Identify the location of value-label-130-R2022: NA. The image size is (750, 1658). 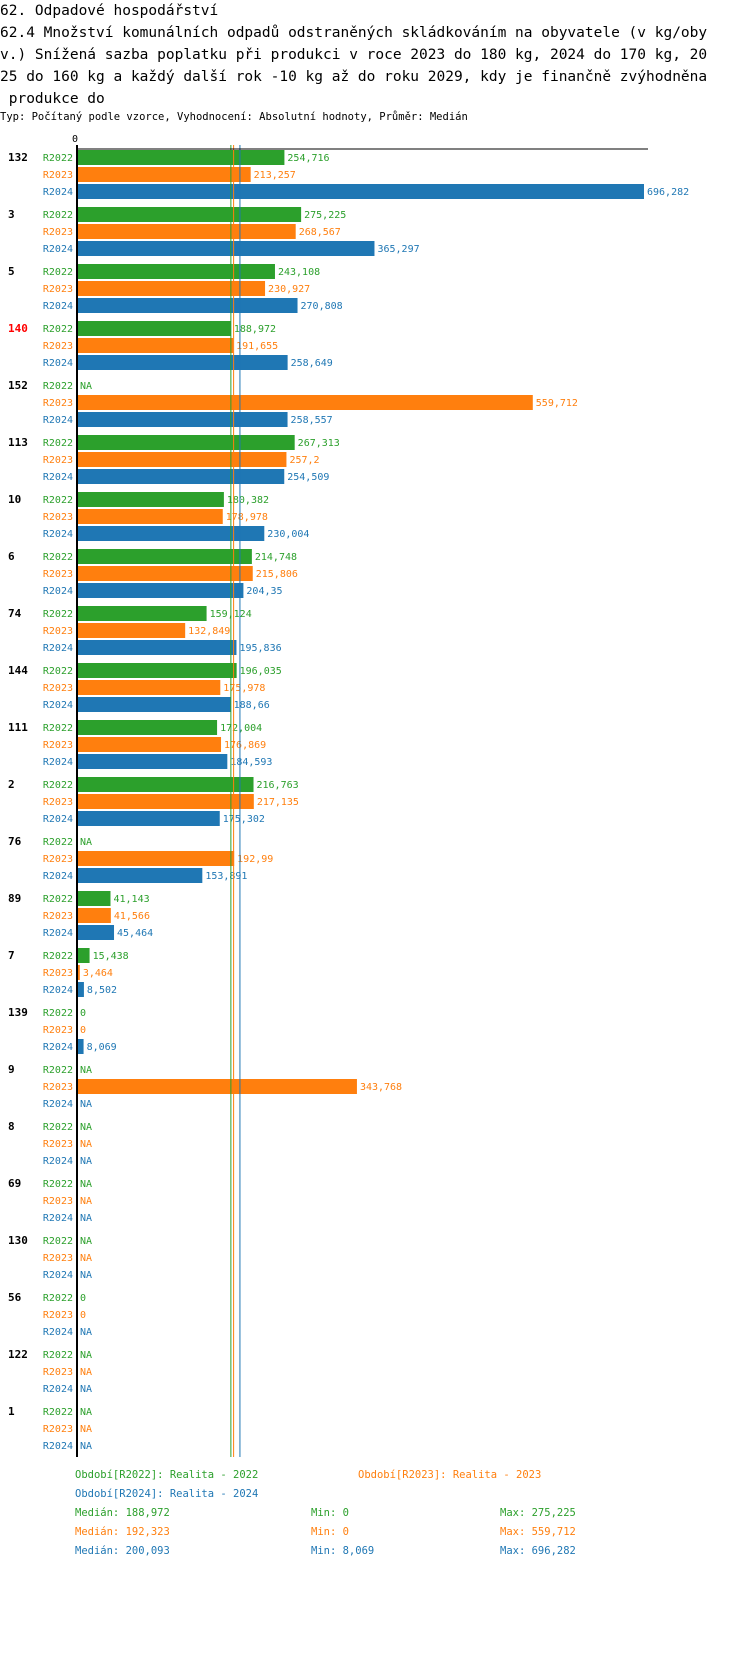
(86, 1241).